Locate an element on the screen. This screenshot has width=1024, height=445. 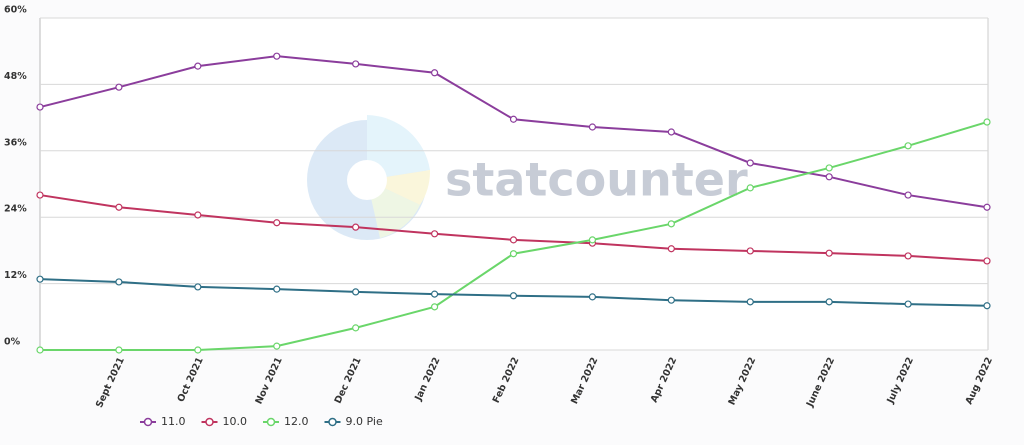
y-tick-label: 48% is located at coordinates (15, 76).